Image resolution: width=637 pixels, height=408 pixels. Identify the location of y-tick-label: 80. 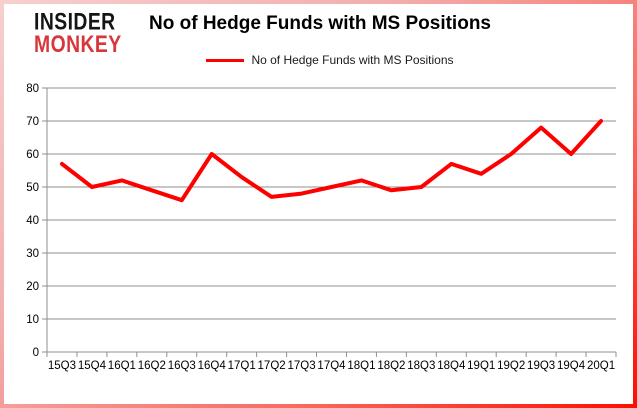
(32, 89).